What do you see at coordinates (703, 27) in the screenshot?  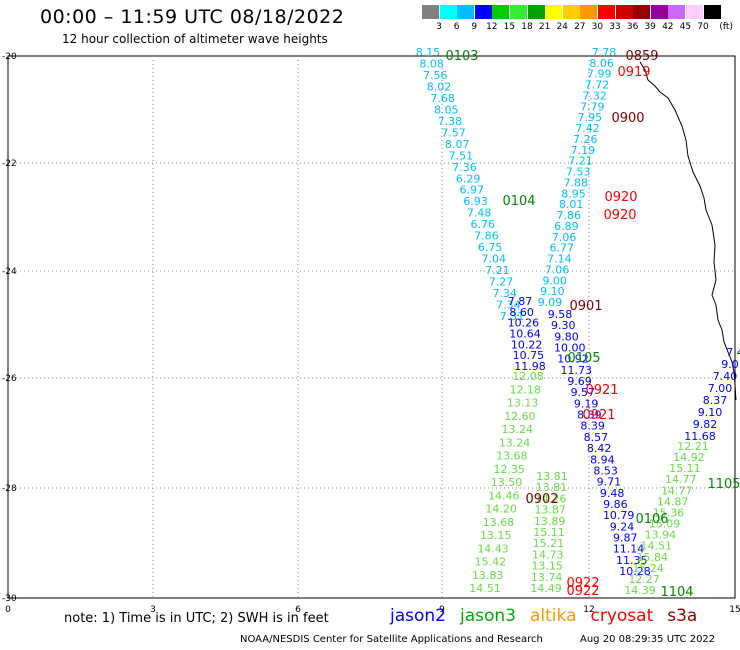 I see `colorbar-label: 70` at bounding box center [703, 27].